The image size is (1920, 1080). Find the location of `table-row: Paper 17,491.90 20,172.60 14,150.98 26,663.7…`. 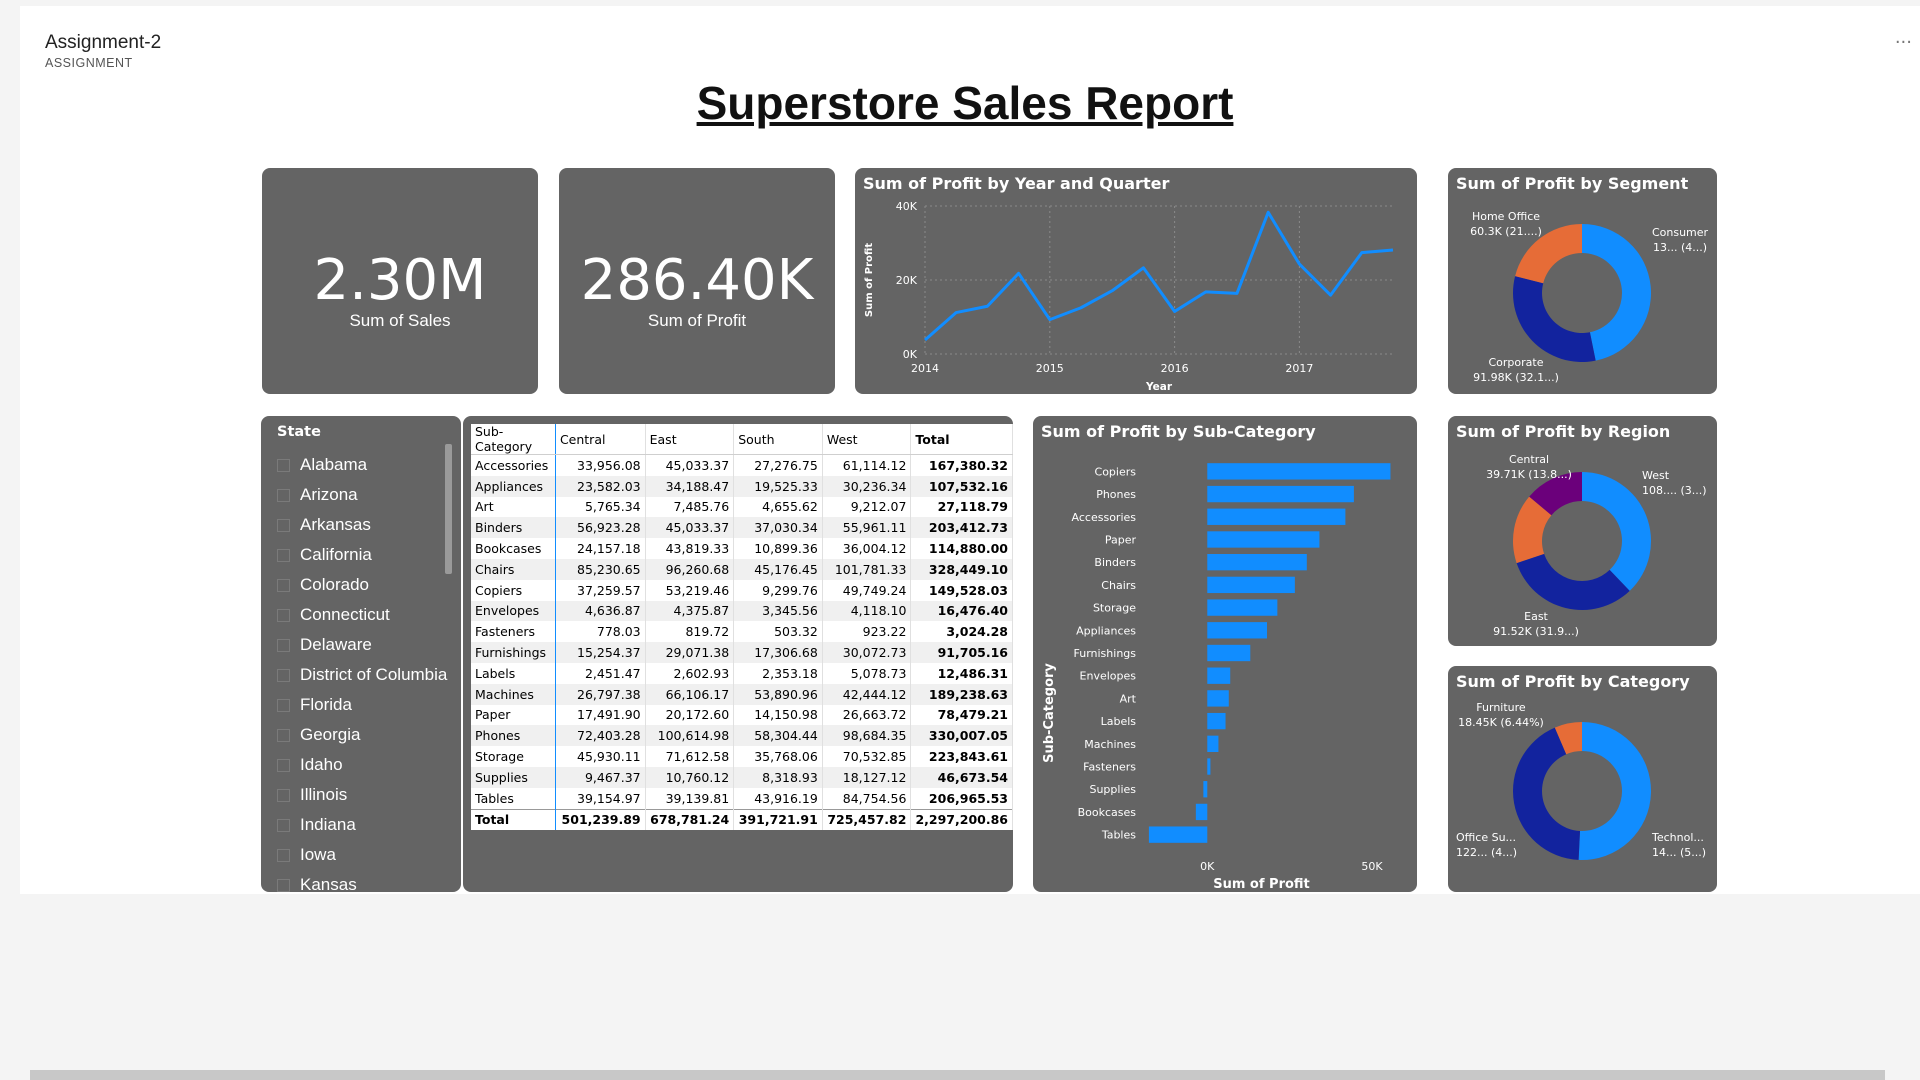

table-row: Paper 17,491.90 20,172.60 14,150.98 26,663.7… is located at coordinates (742, 715).